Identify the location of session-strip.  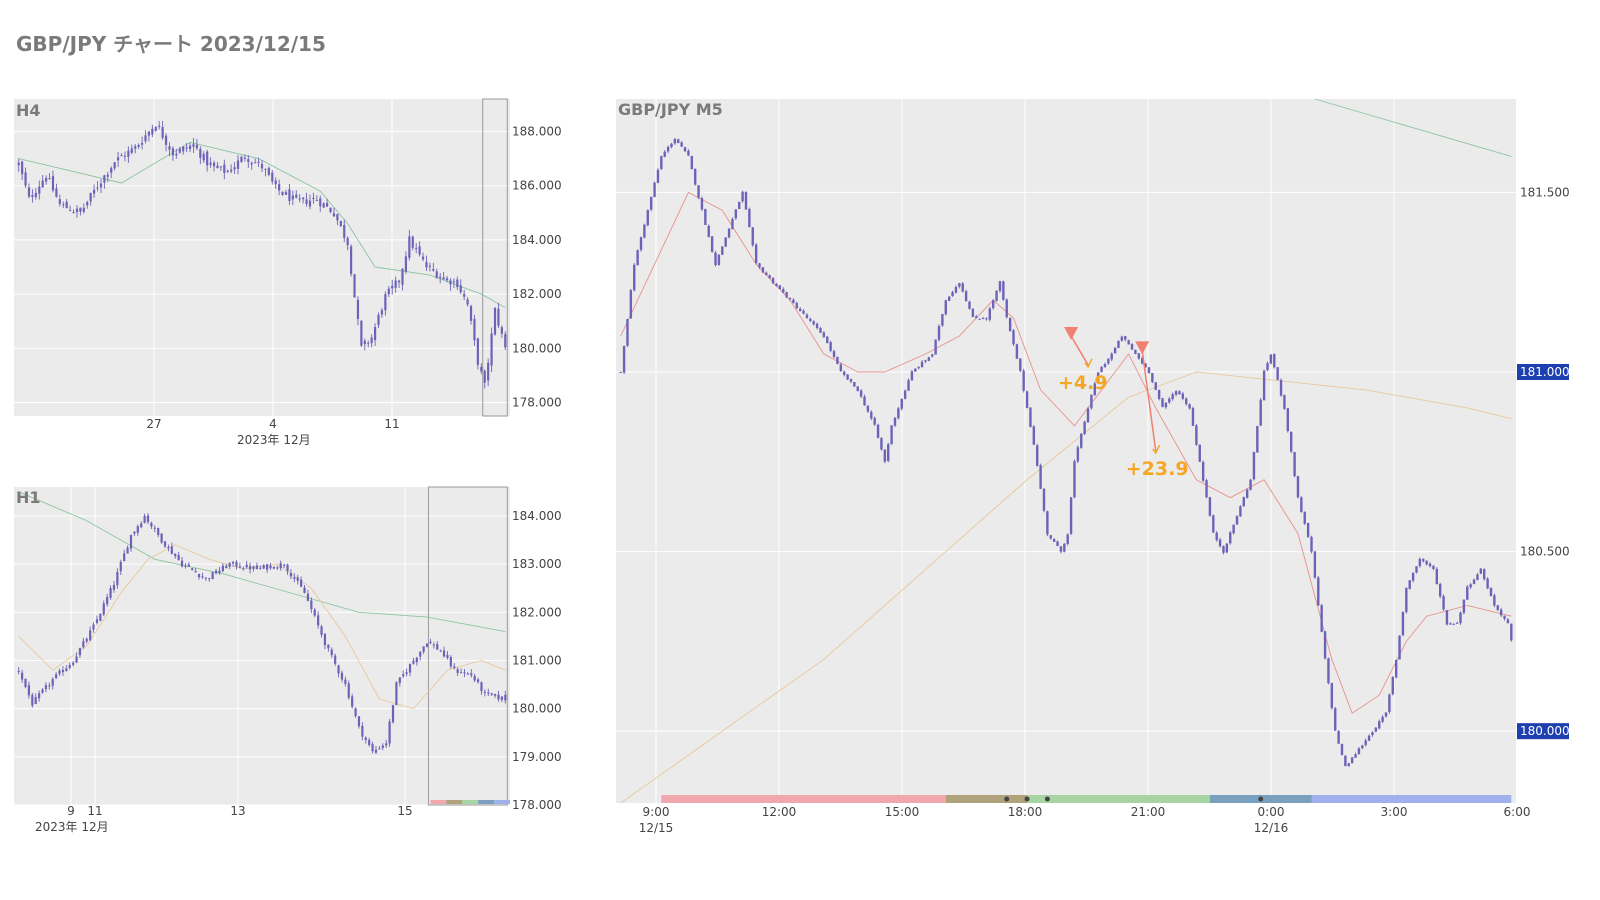
(470, 802).